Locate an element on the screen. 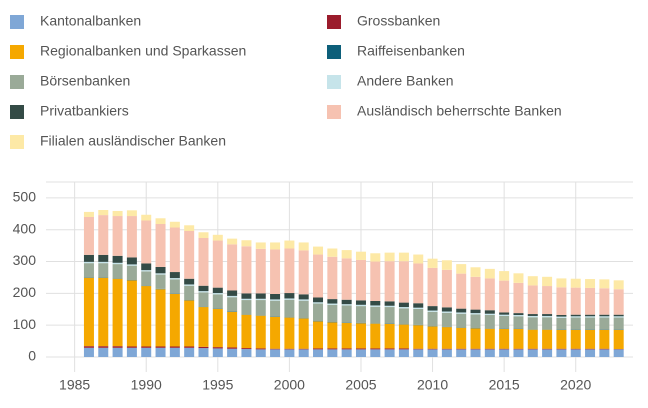 Image resolution: width=648 pixels, height=408 pixels. legend-label: Filialen ausländischer Banken is located at coordinates (133, 141).